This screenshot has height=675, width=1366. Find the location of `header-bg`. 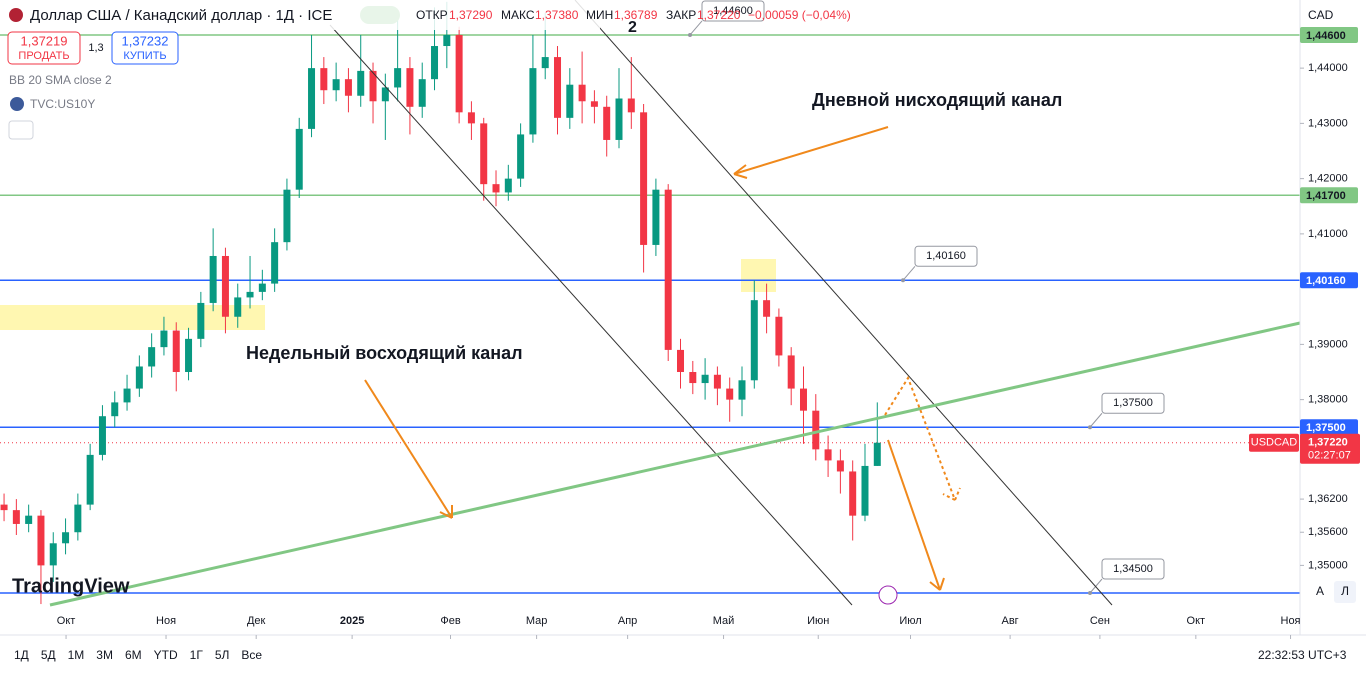

header-bg is located at coordinates (300, 15).